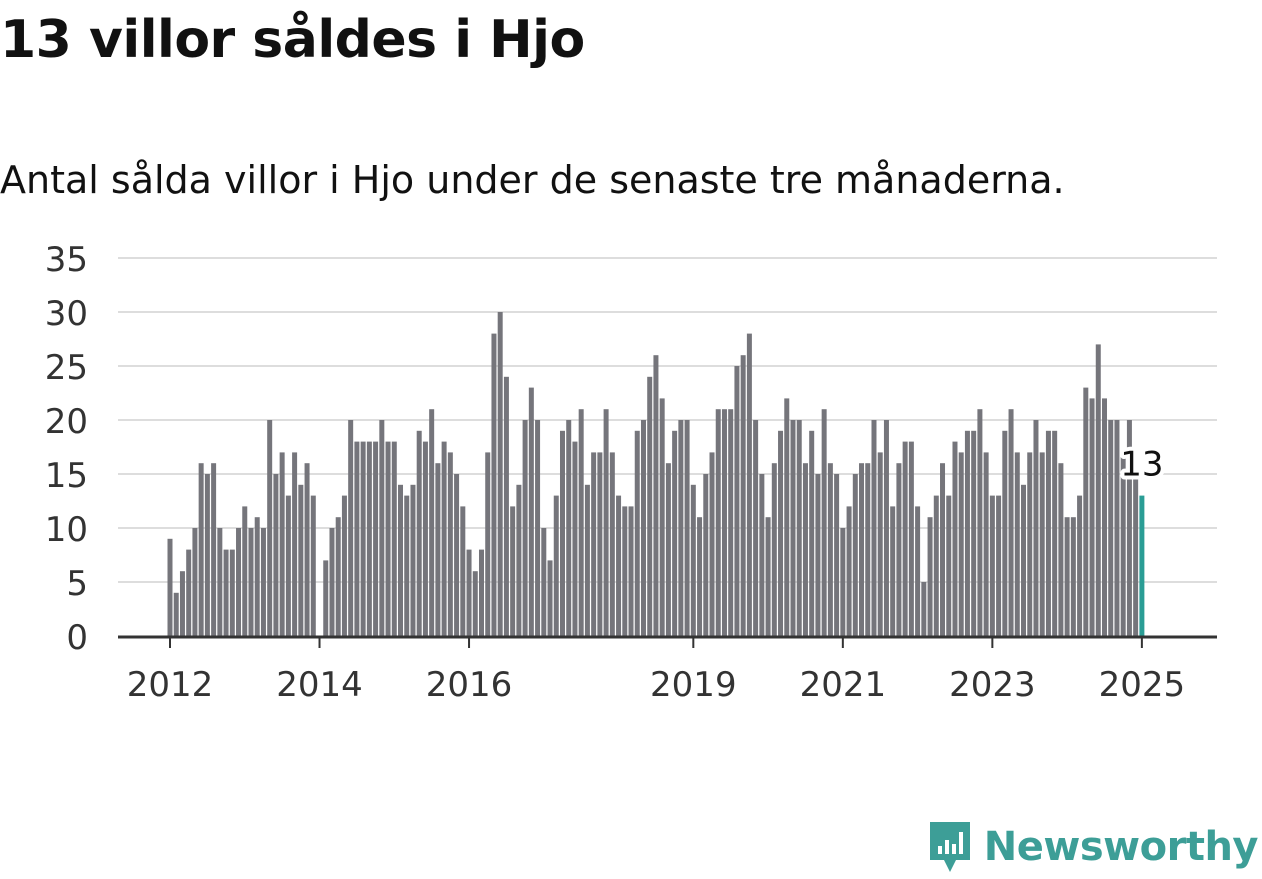 The width and height of the screenshot is (1262, 879). I want to click on highlight-bar, so click(1142, 565).